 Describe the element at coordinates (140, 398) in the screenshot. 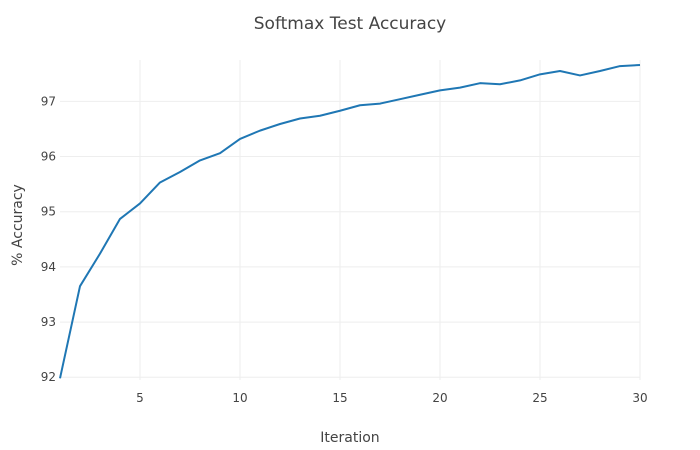

I see `x-tick-label: 5` at that location.